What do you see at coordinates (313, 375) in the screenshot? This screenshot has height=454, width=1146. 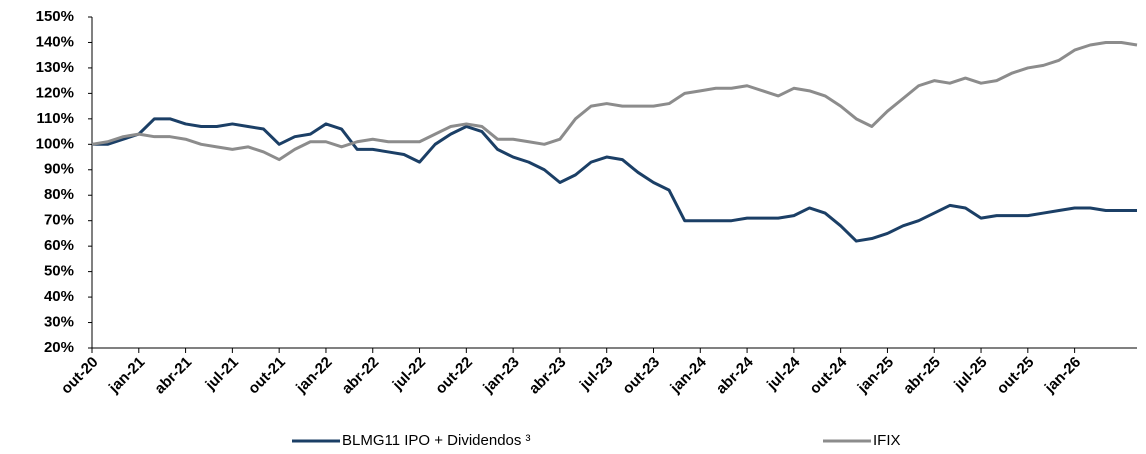 I see `x-tick-label: jan-22` at bounding box center [313, 375].